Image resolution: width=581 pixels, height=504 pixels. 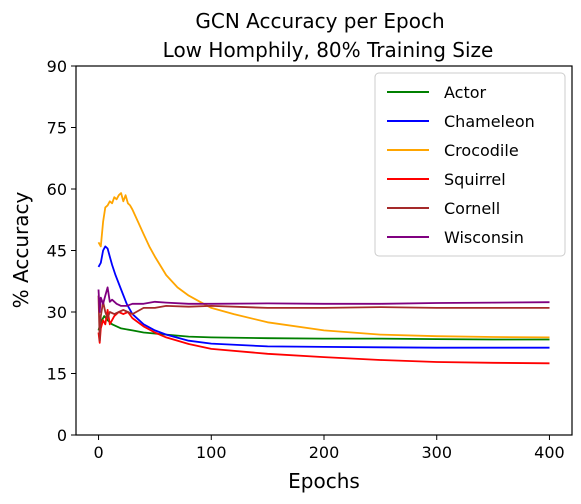 I want to click on legend-box, so click(x=470, y=164).